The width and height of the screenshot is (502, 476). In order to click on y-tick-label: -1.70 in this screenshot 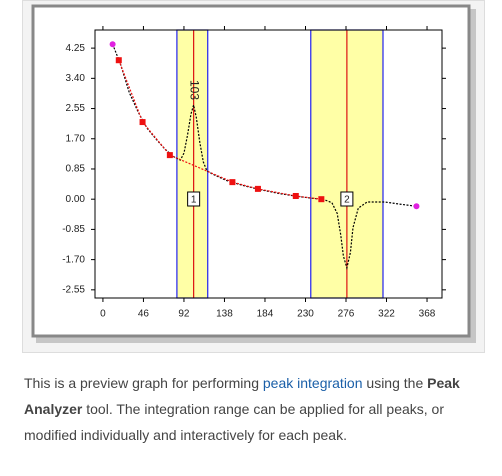, I will do `click(73, 259)`.